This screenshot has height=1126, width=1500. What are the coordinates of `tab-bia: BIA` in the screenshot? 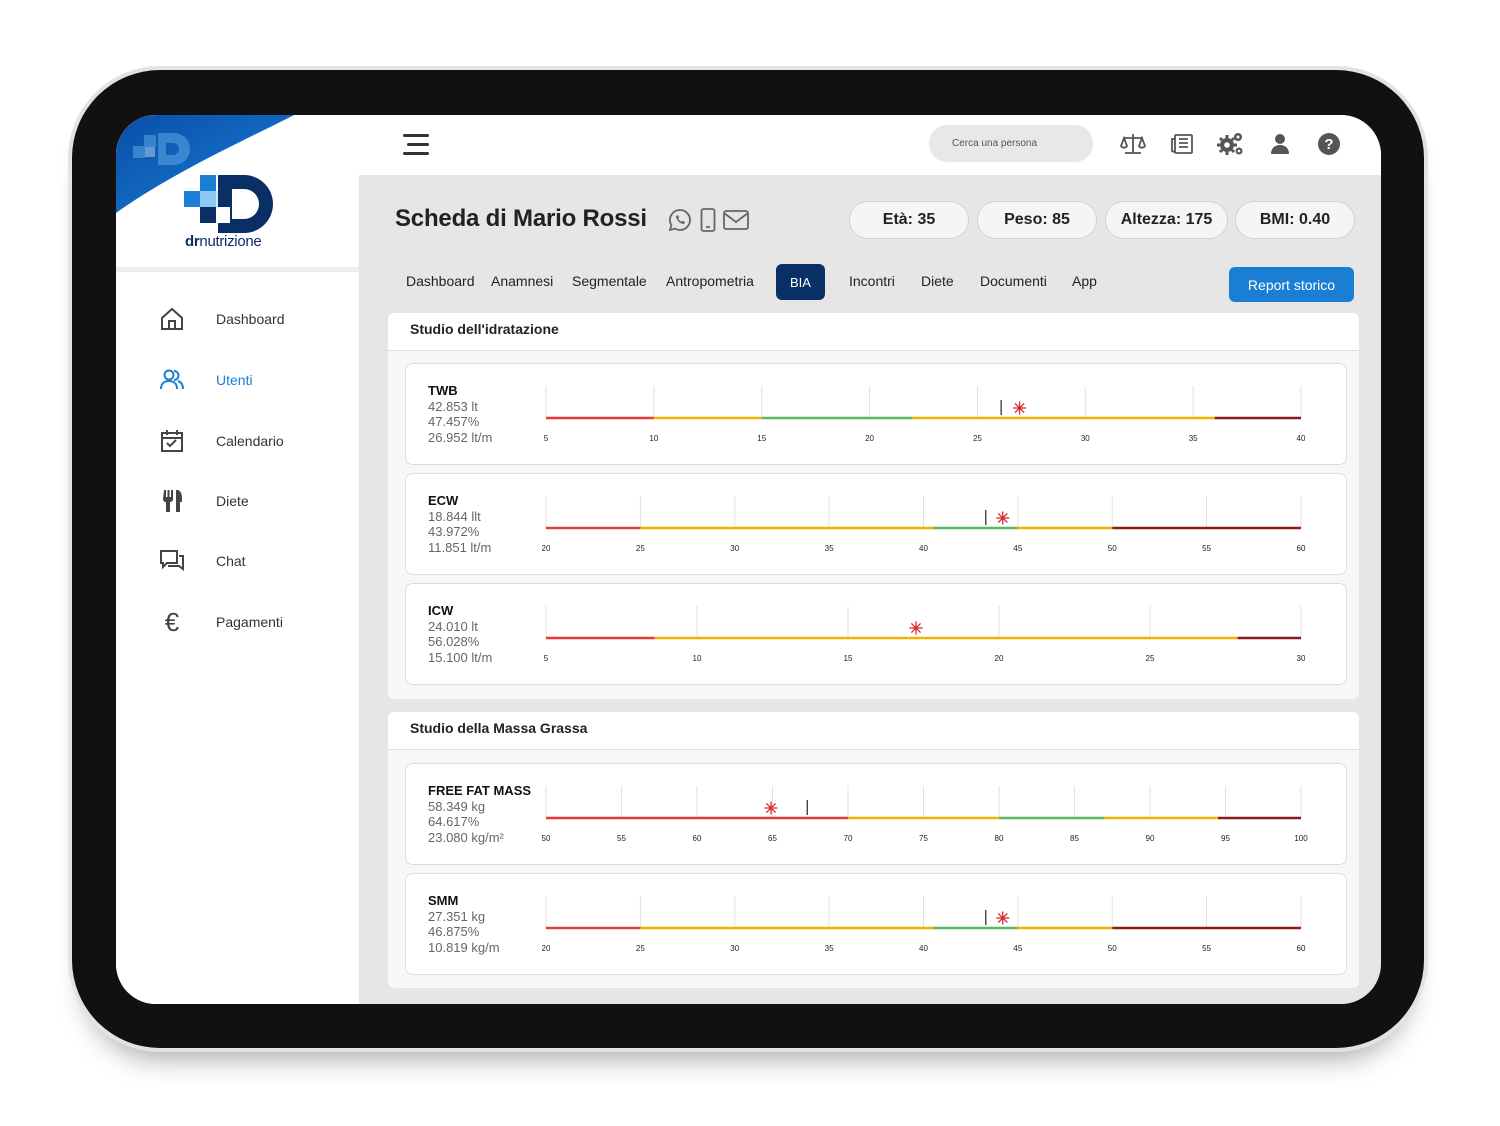 It's located at (800, 282).